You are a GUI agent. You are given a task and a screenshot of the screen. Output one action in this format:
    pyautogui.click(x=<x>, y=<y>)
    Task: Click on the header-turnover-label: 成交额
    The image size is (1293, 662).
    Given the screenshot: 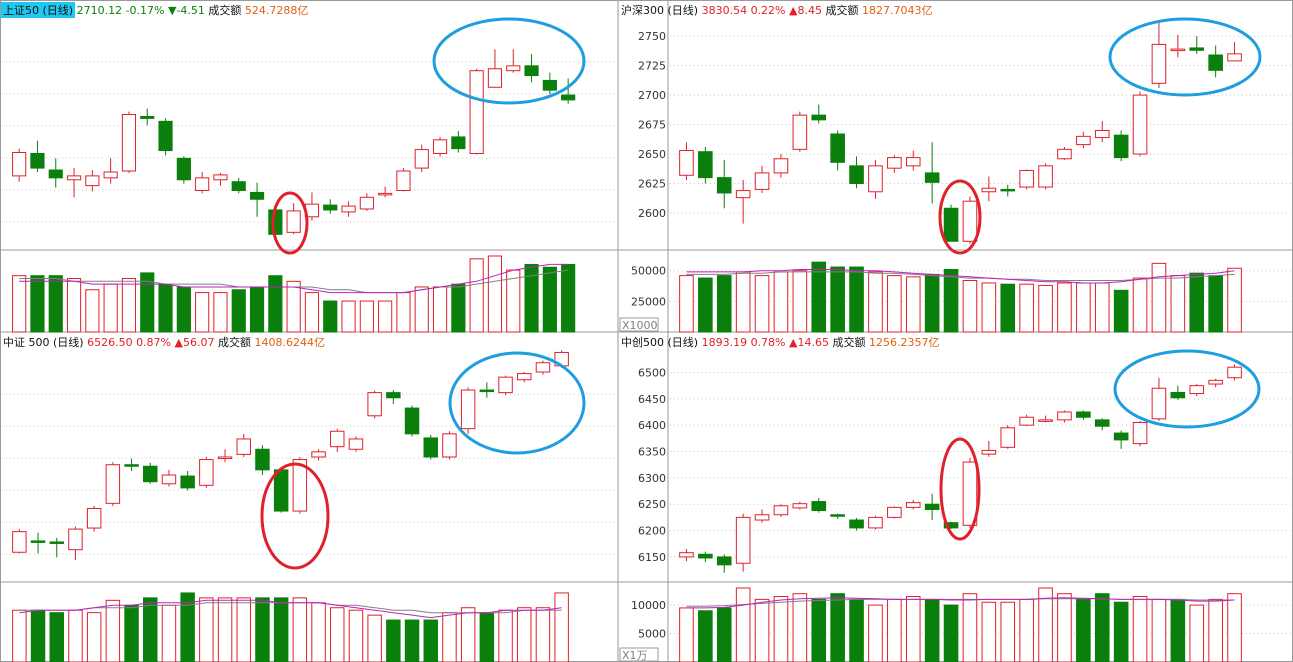 What is the action you would take?
    pyautogui.click(x=236, y=342)
    